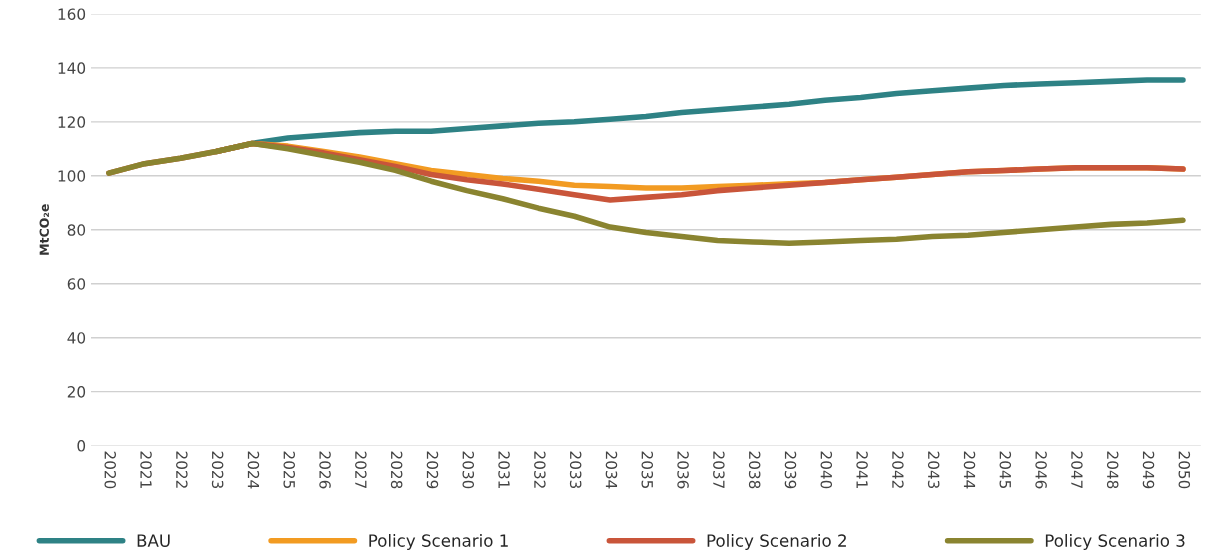  I want to click on x-tick-label: 2037, so click(719, 470).